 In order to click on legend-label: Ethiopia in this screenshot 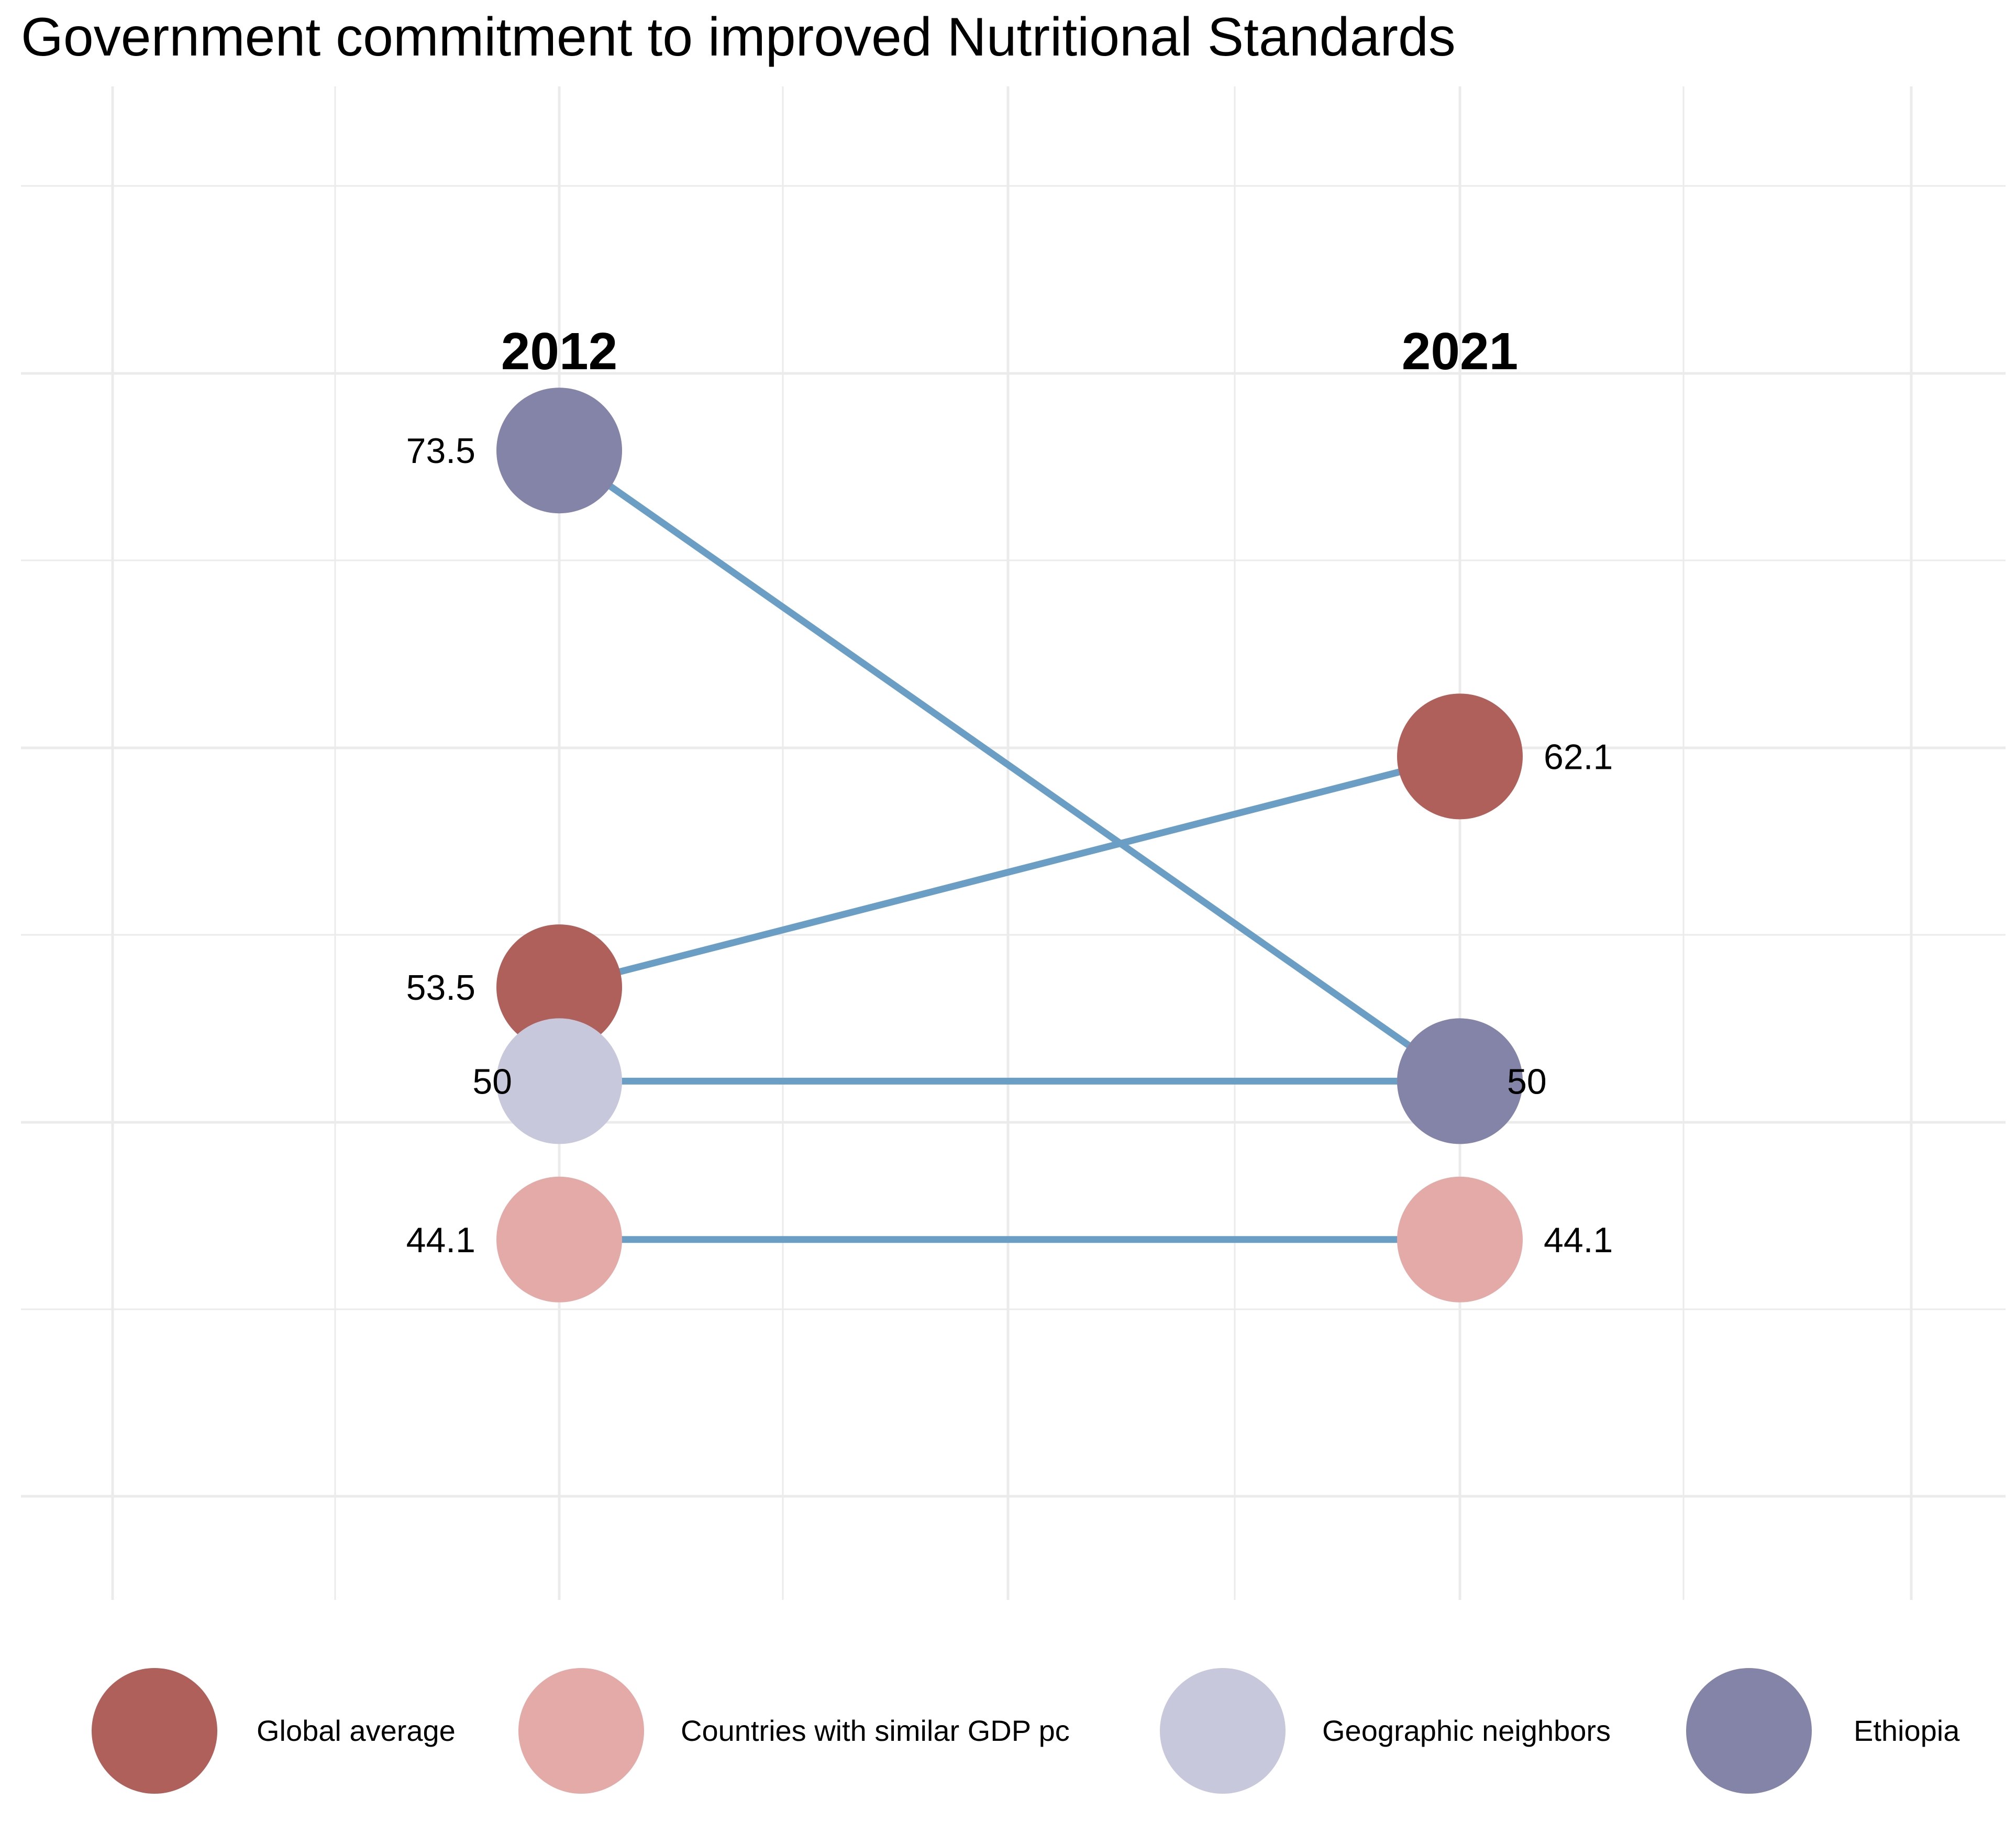, I will do `click(1907, 1730)`.